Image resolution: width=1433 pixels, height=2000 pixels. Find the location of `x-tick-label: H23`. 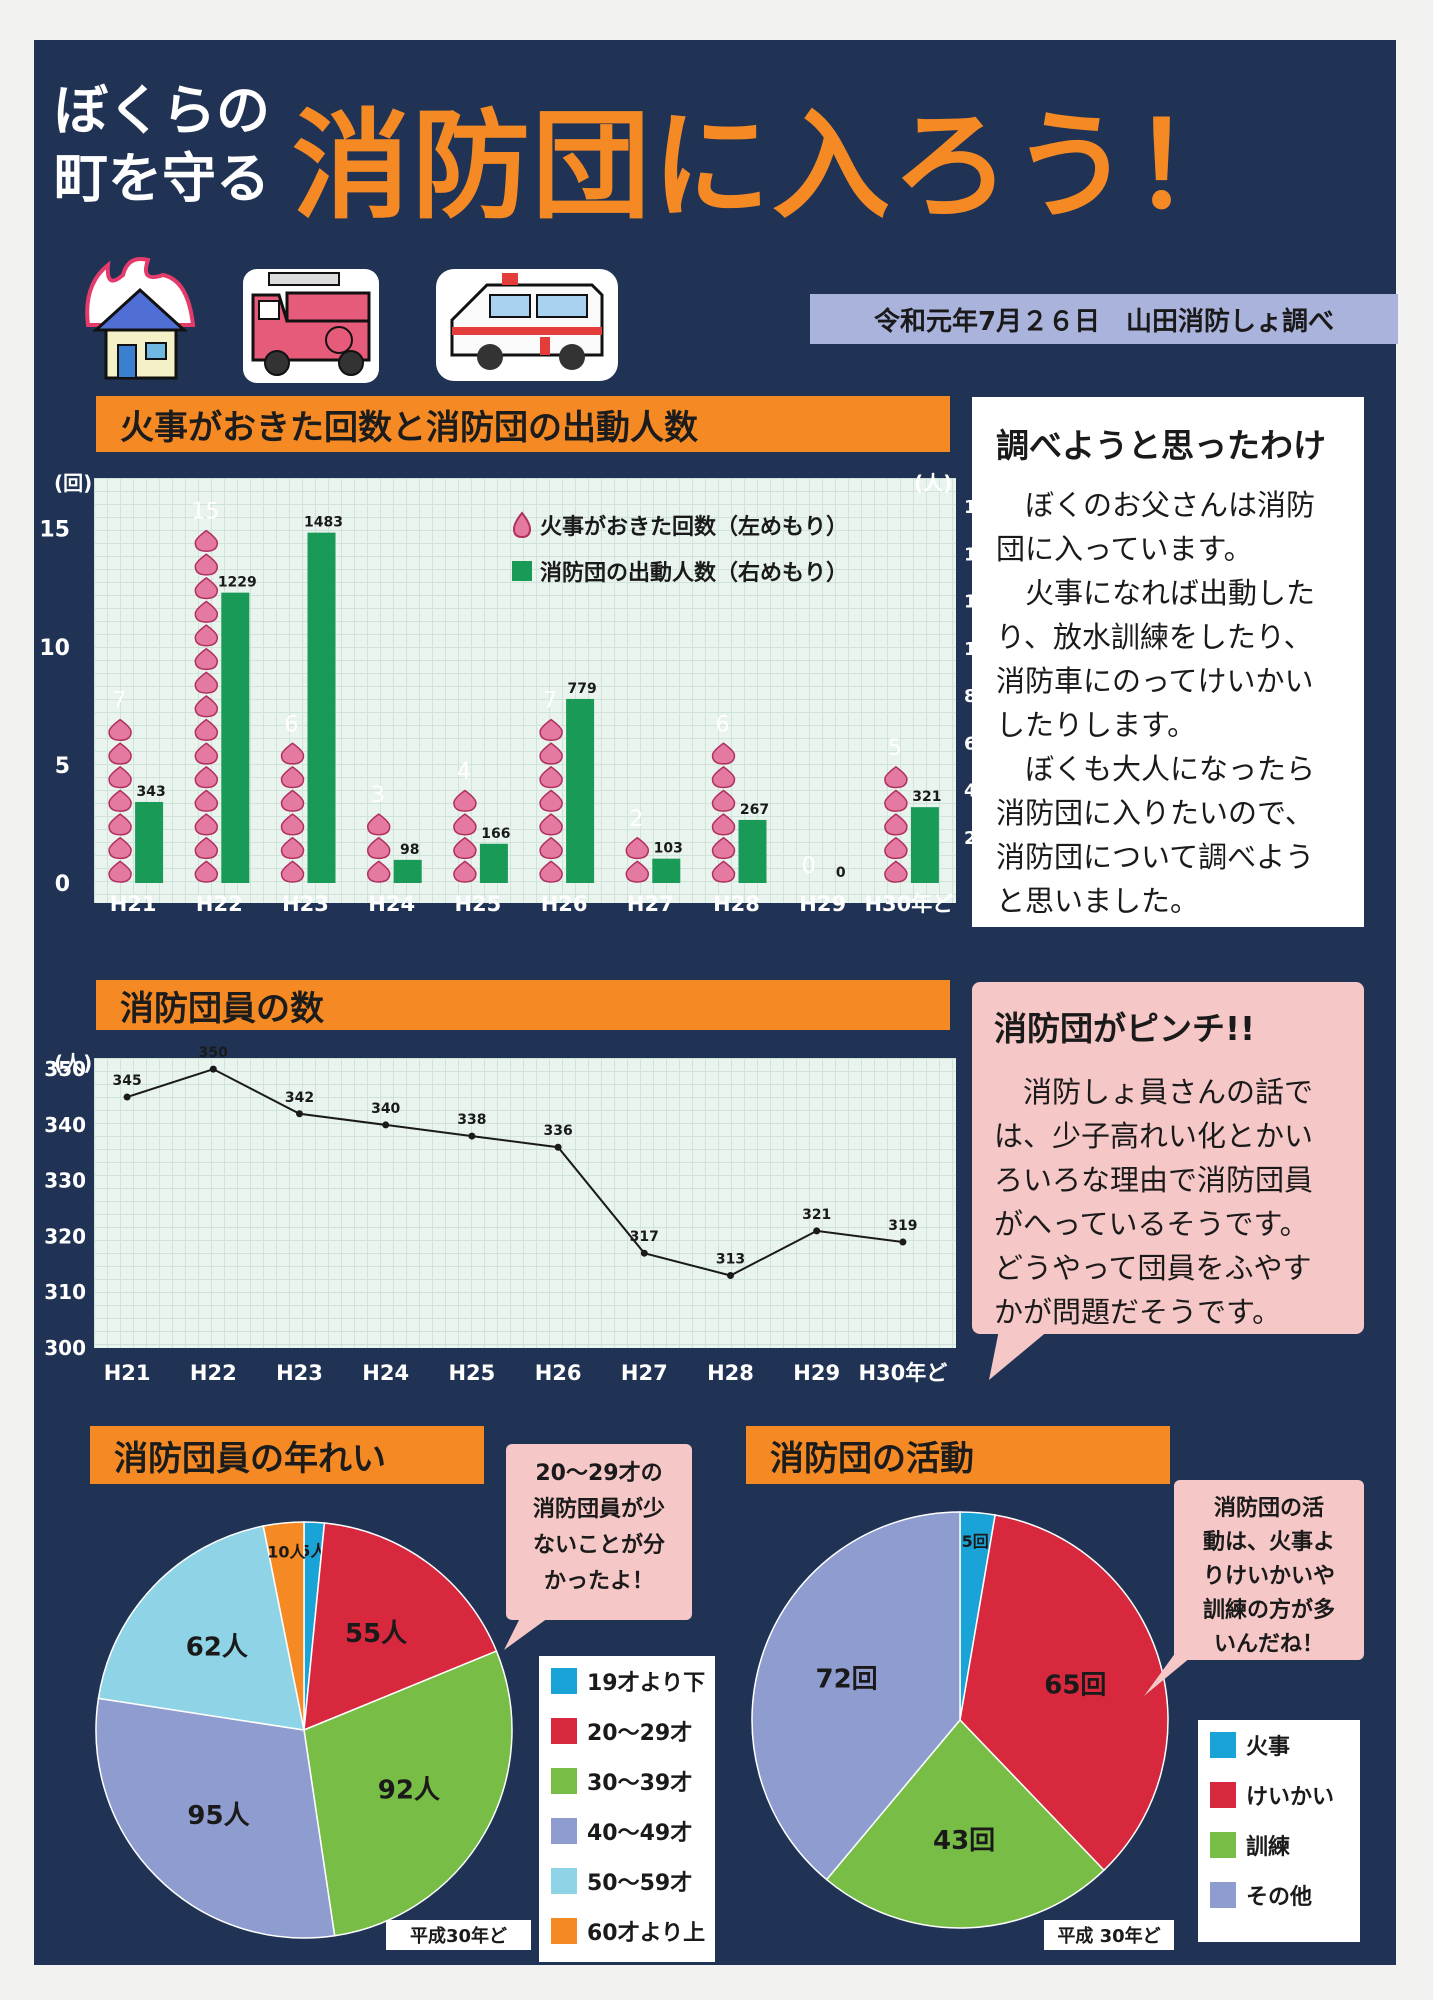

x-tick-label: H23 is located at coordinates (305, 904).